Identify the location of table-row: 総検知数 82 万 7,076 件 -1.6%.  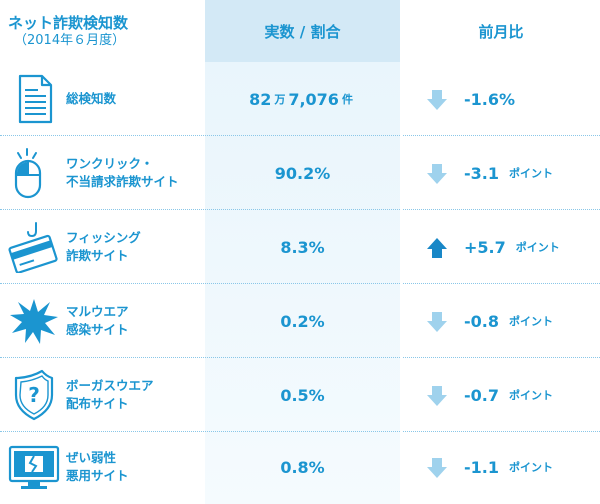
(300, 99).